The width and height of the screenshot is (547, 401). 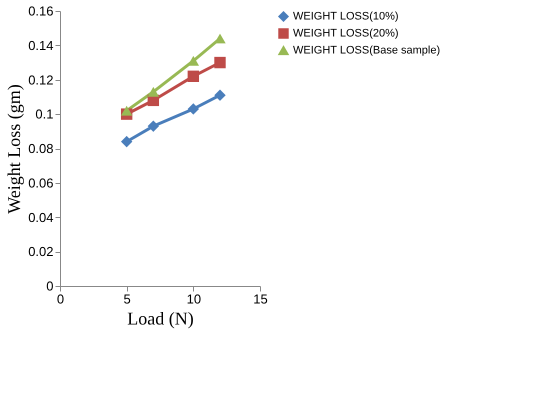 I want to click on legend-label: WEIGHT LOSS(10%), so click(x=346, y=16).